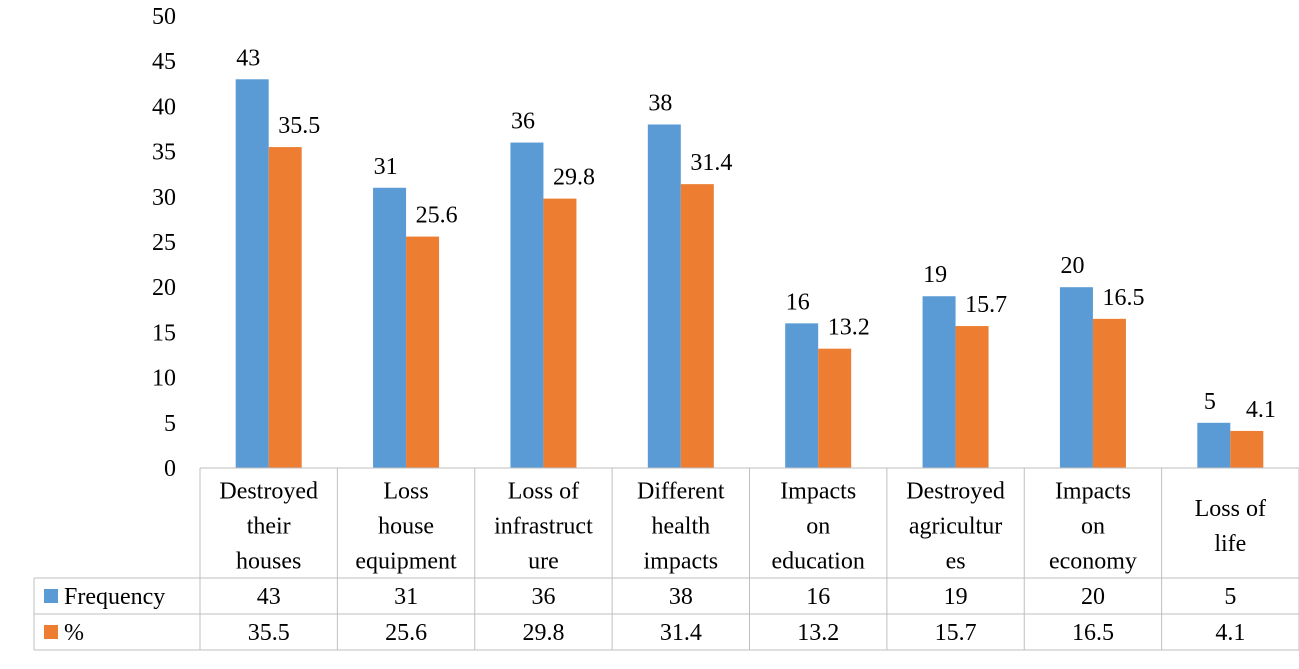 The width and height of the screenshot is (1299, 669). Describe the element at coordinates (711, 163) in the screenshot. I see `data-label: 31.4` at that location.